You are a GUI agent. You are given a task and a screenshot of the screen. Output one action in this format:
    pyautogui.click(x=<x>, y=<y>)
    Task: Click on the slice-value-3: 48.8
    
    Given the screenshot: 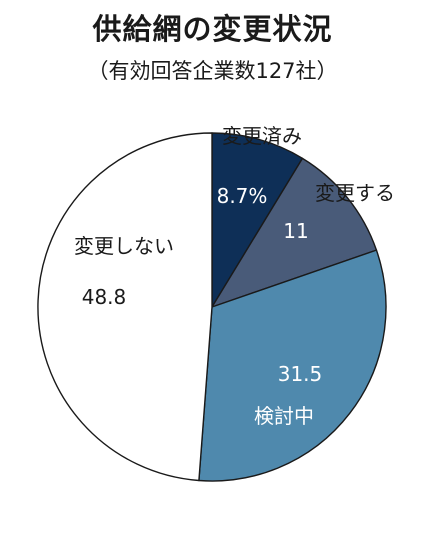 What is the action you would take?
    pyautogui.click(x=104, y=297)
    